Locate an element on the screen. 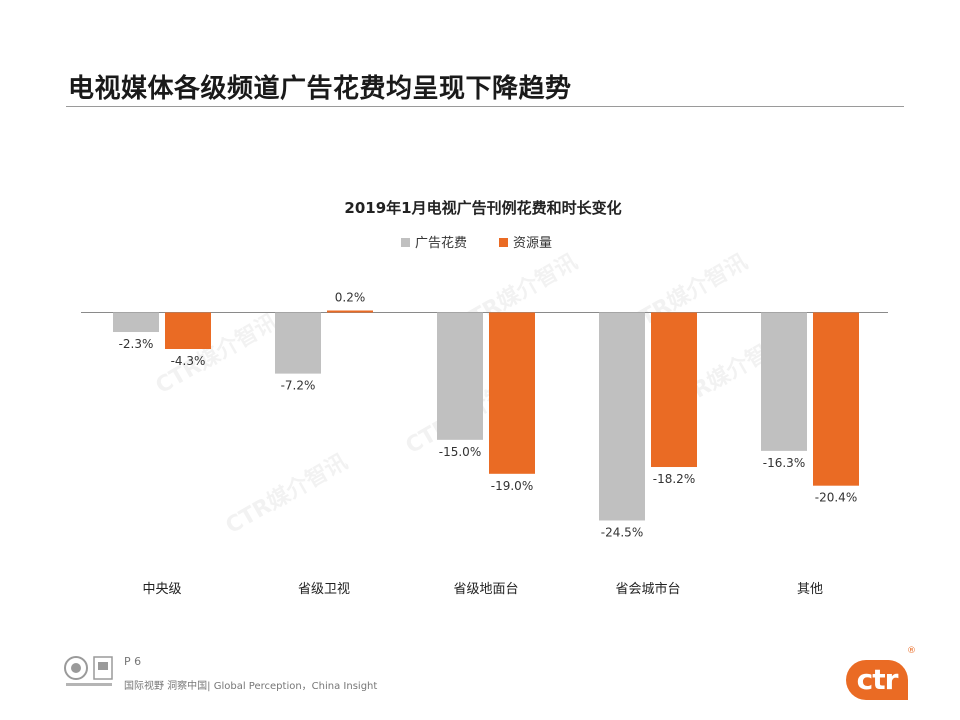  legend-label-series1: 广告花费 is located at coordinates (441, 243).